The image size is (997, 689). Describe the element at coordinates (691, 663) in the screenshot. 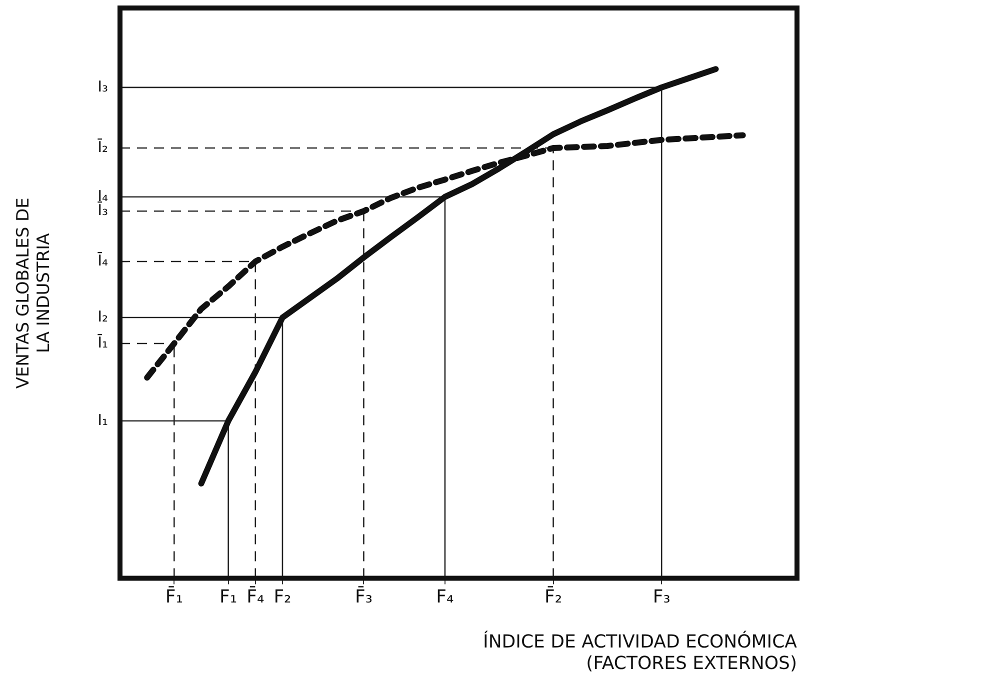

I see `text: (FACTORES EXTERNOS)` at that location.